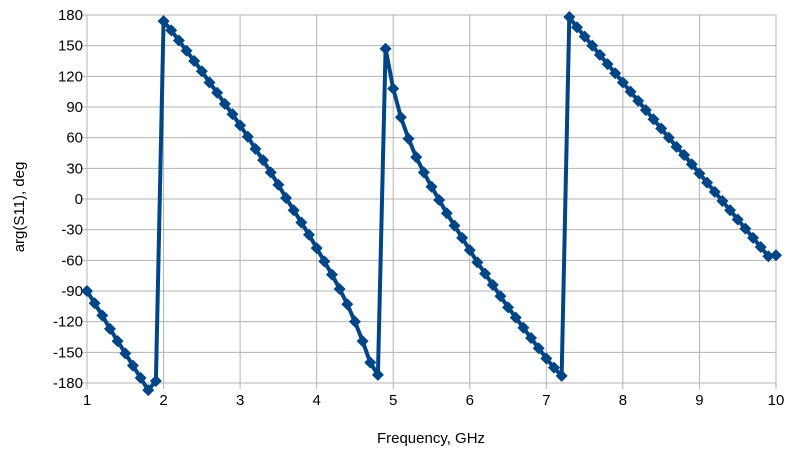 Image resolution: width=799 pixels, height=458 pixels. What do you see at coordinates (74, 168) in the screenshot?
I see `y-tick-label: 30` at bounding box center [74, 168].